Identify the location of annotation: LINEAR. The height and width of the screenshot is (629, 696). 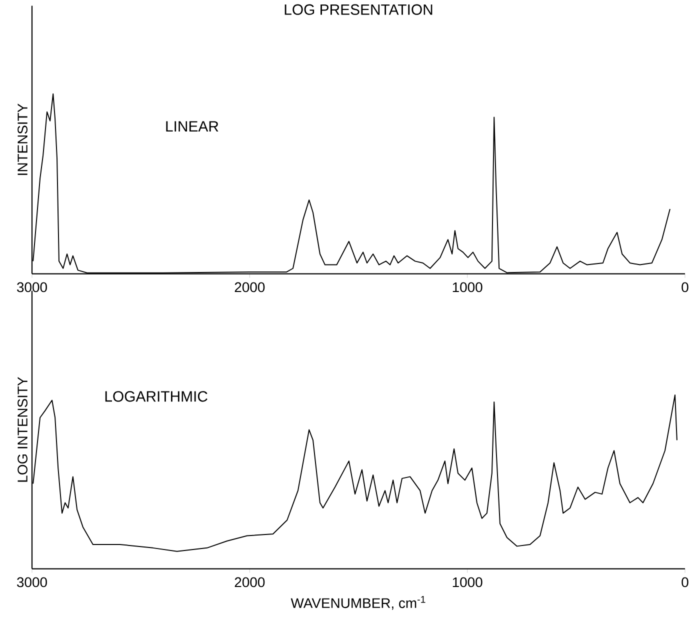
(192, 126).